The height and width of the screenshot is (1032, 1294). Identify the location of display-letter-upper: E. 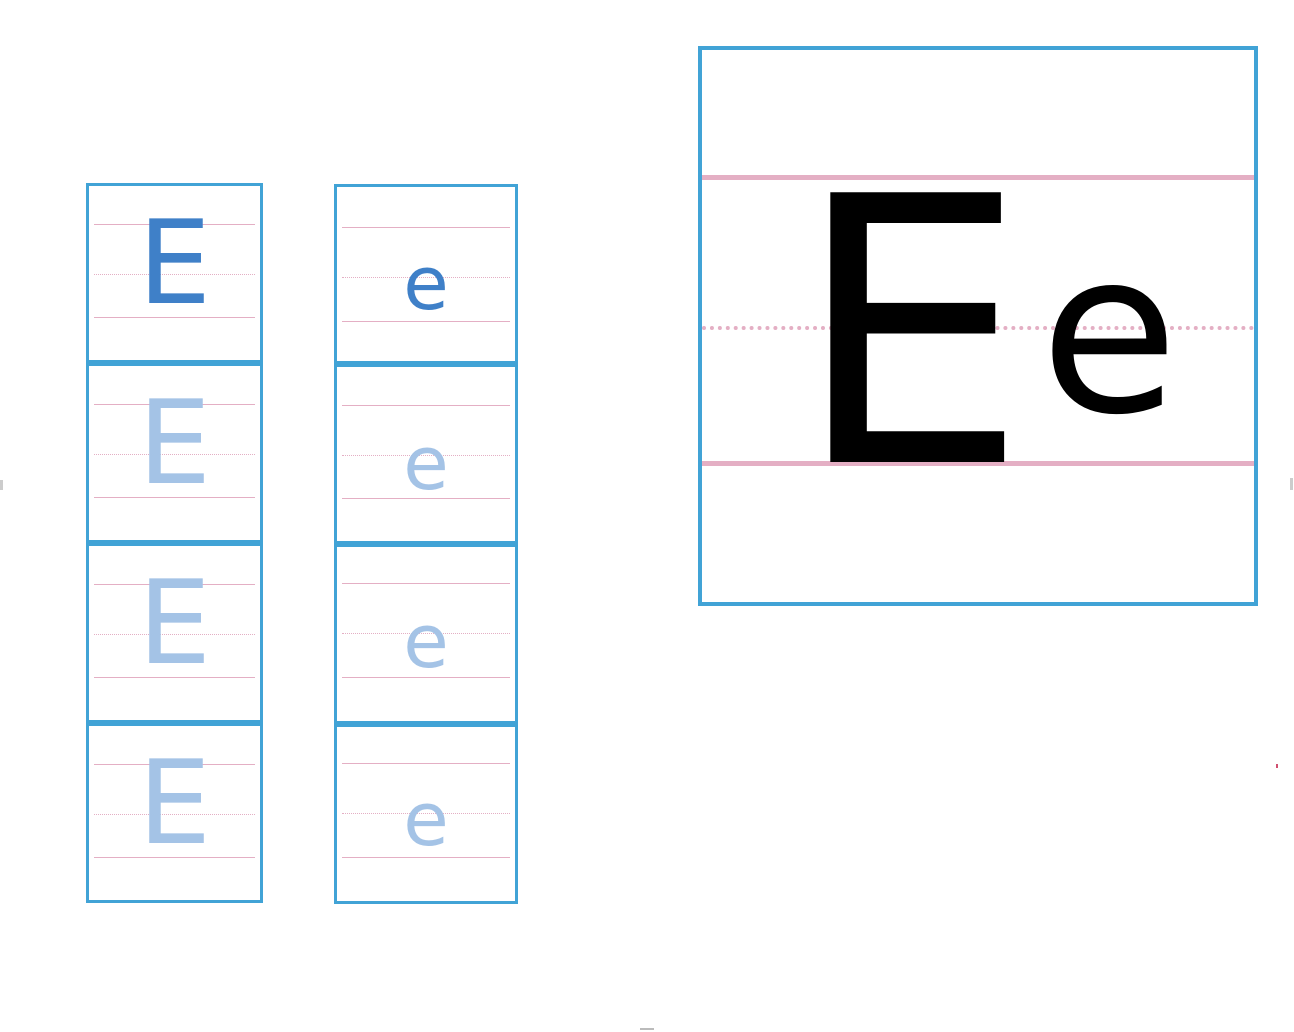
(911, 335).